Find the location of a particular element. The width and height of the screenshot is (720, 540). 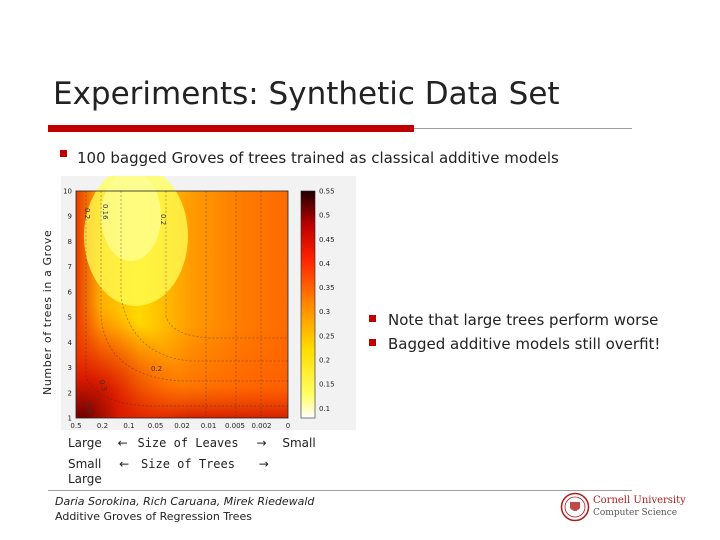

y-tick-label: 7 is located at coordinates (70, 267).